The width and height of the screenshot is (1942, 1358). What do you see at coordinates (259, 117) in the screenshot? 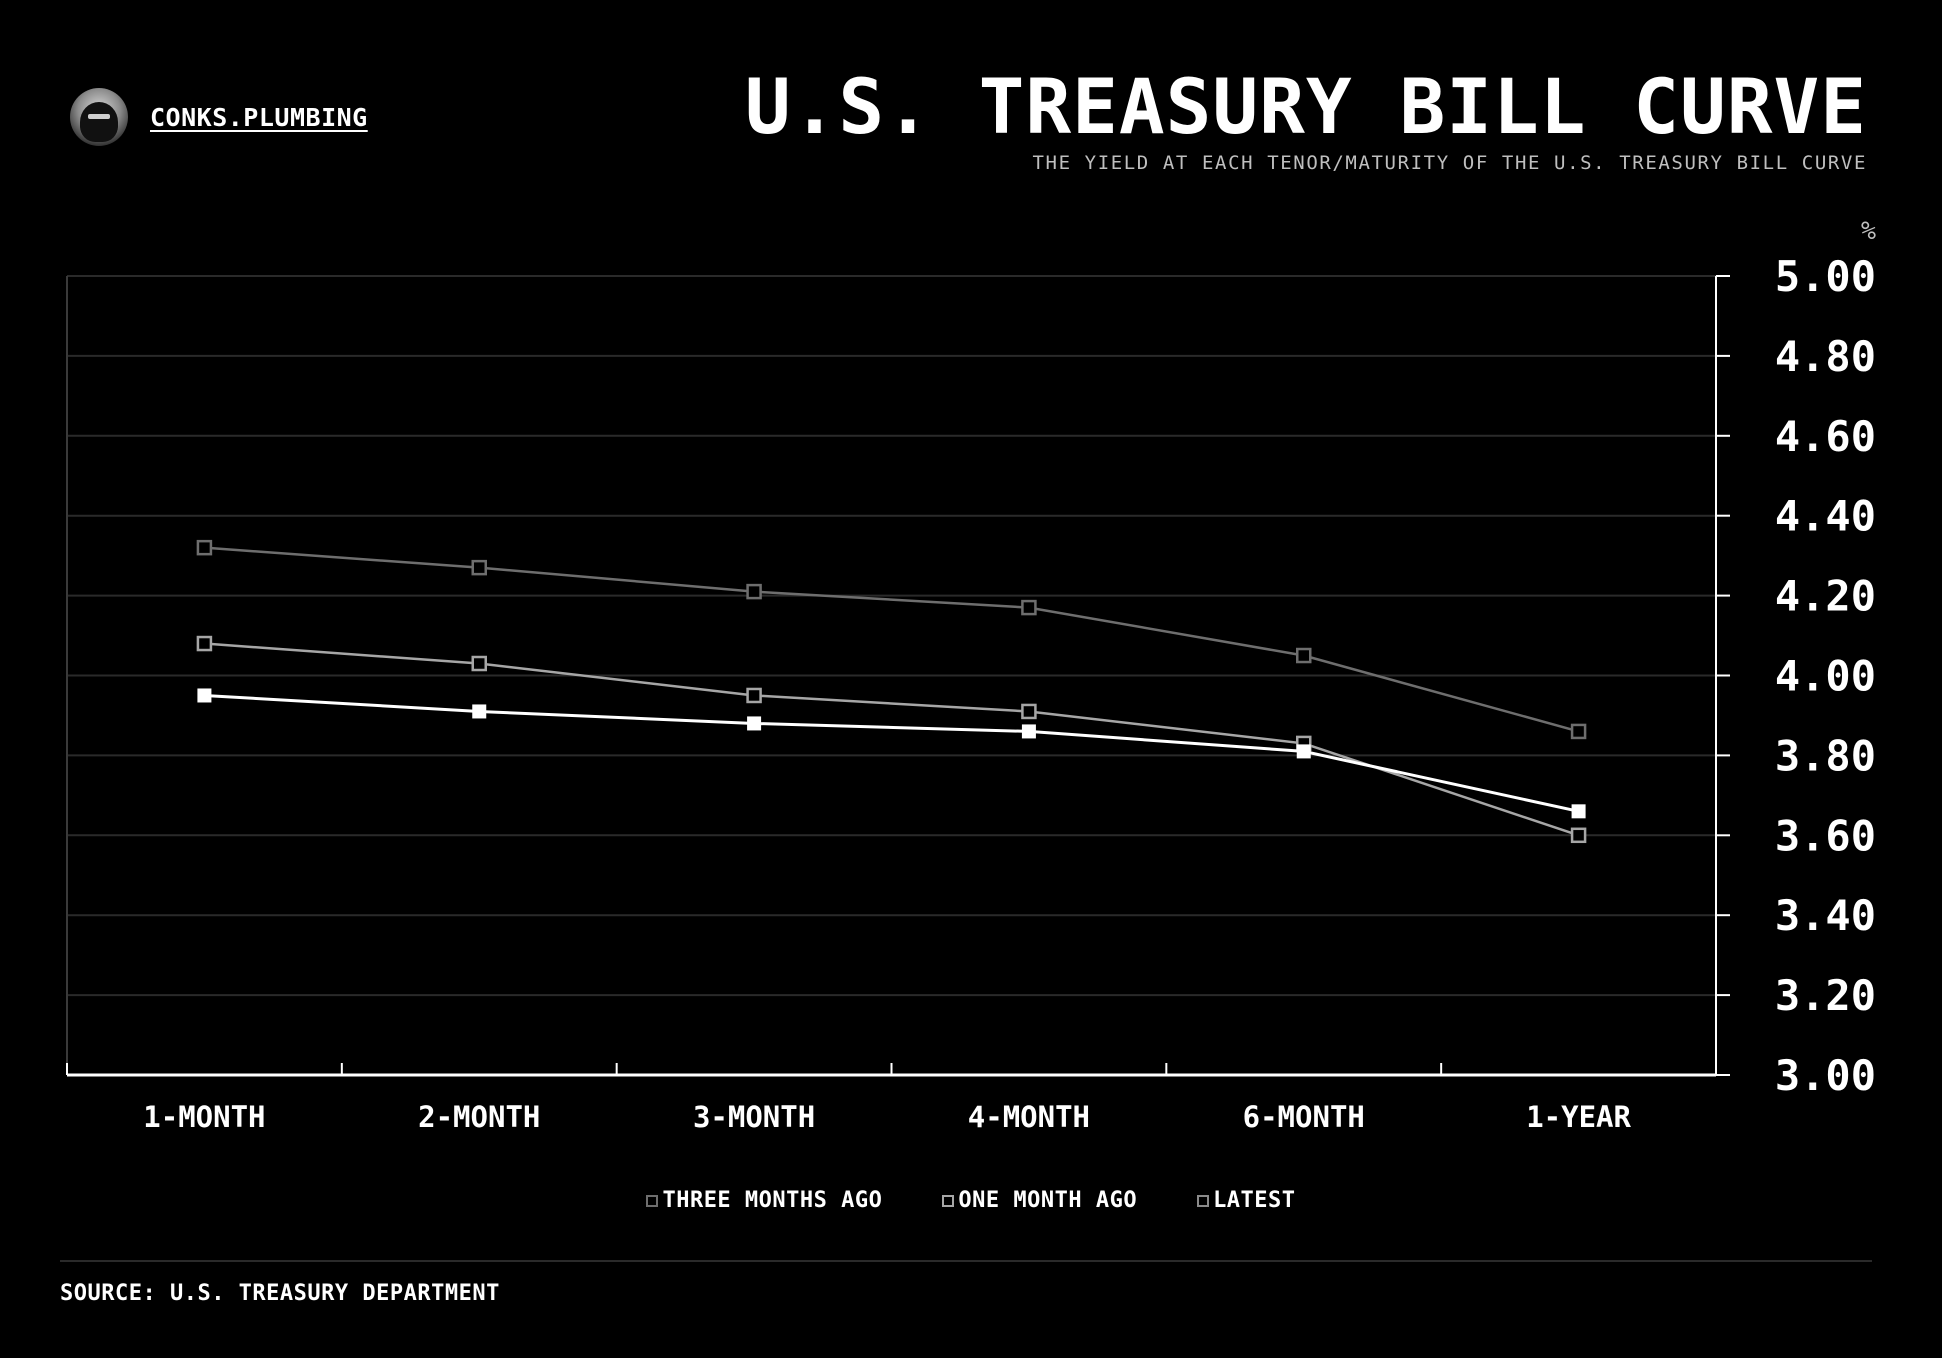
I see `brand-link: CONKS.PLUMBING` at bounding box center [259, 117].